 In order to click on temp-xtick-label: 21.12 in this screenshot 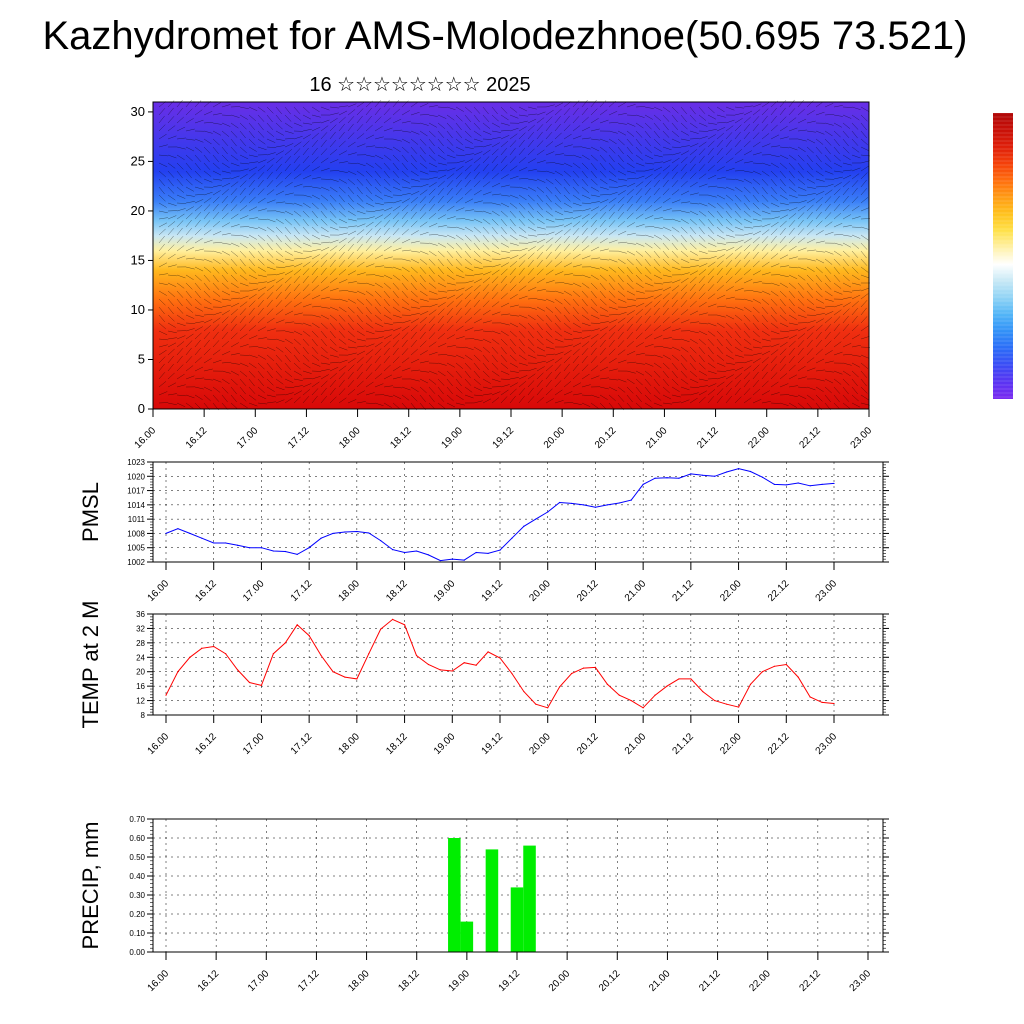, I will do `click(684, 744)`.